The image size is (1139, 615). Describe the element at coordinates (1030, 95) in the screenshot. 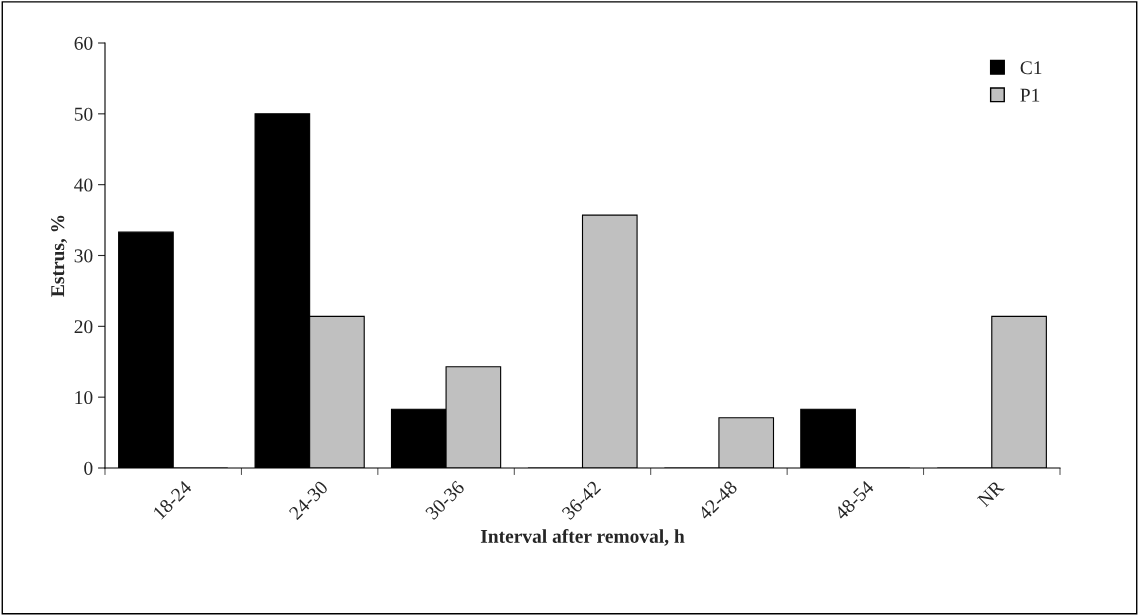

I see `legend-label: P1` at that location.